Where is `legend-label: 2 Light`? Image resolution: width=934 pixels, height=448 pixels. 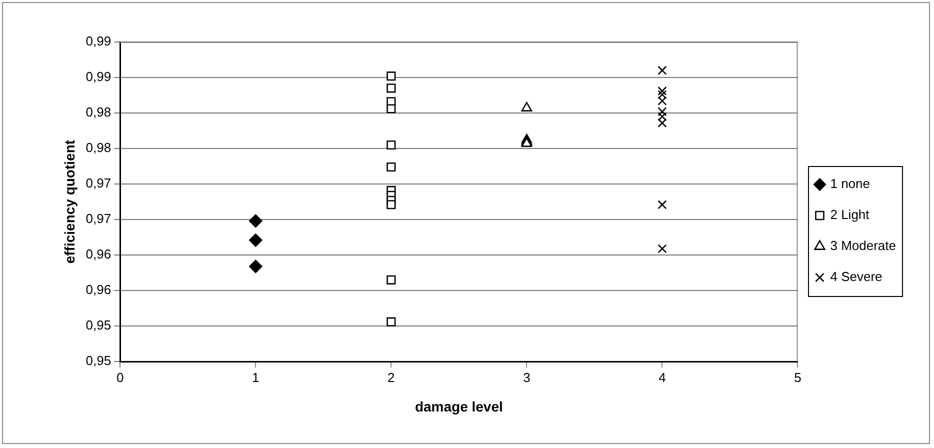
legend-label: 2 Light is located at coordinates (850, 214).